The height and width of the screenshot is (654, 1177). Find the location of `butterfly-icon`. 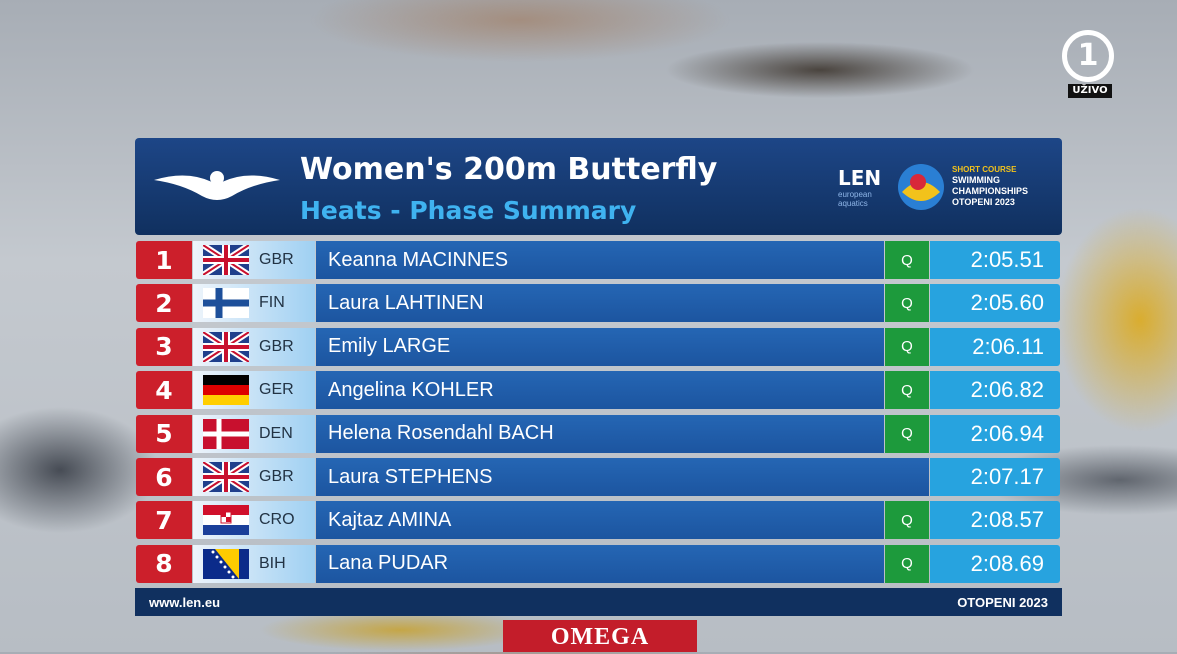

butterfly-icon is located at coordinates (217, 185).